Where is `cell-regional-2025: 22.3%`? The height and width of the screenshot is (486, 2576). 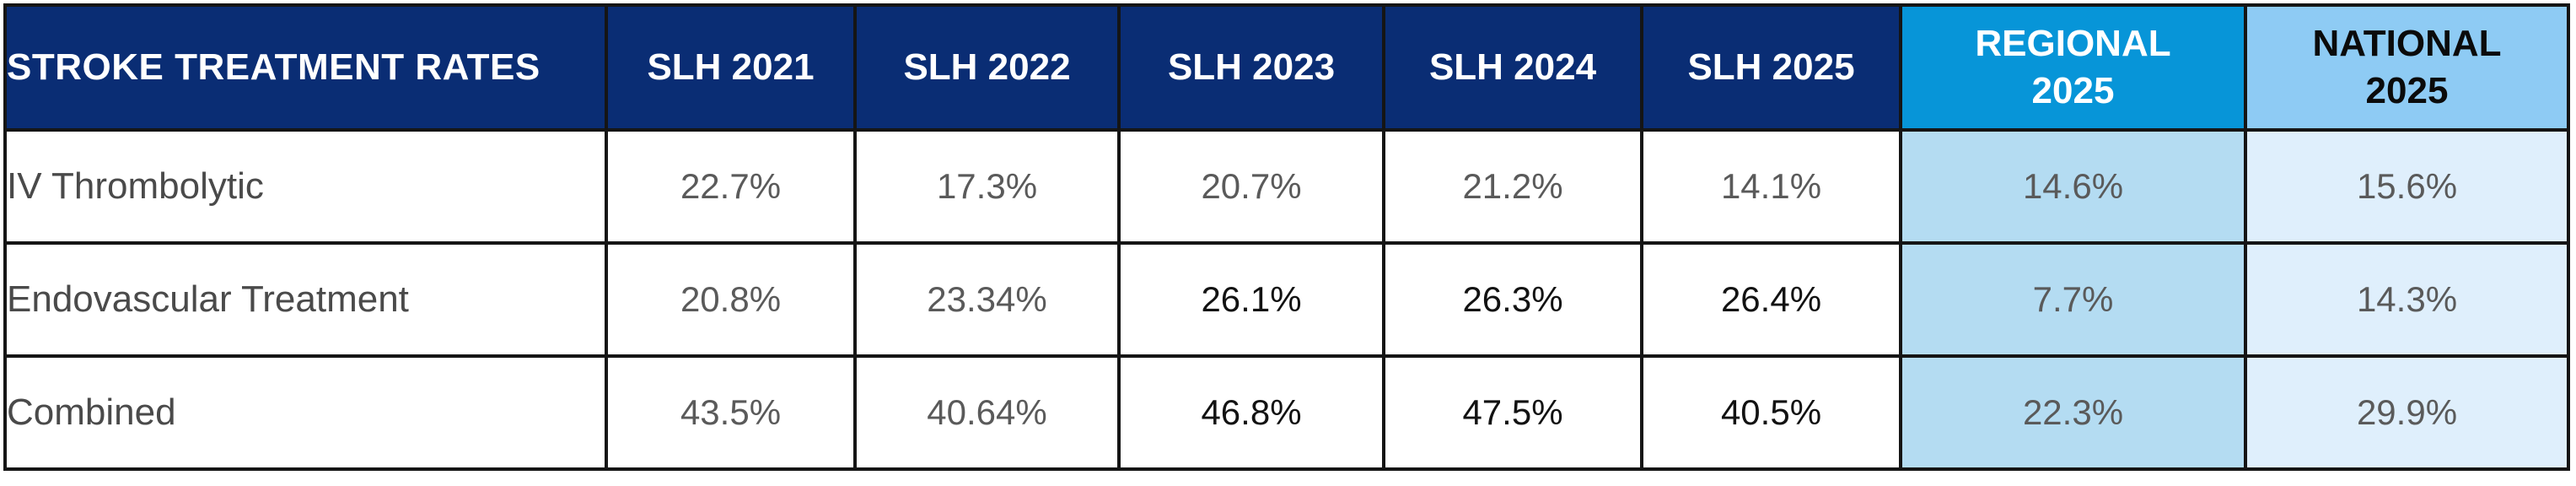 cell-regional-2025: 22.3% is located at coordinates (2073, 412).